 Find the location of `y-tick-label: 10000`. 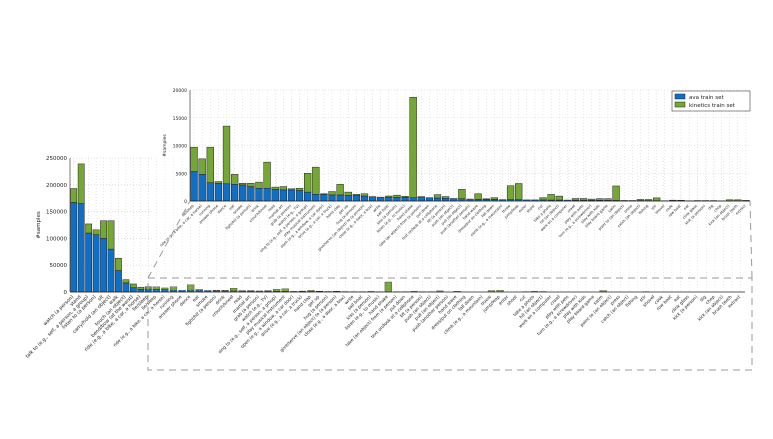

y-tick-label: 10000 is located at coordinates (180, 147).